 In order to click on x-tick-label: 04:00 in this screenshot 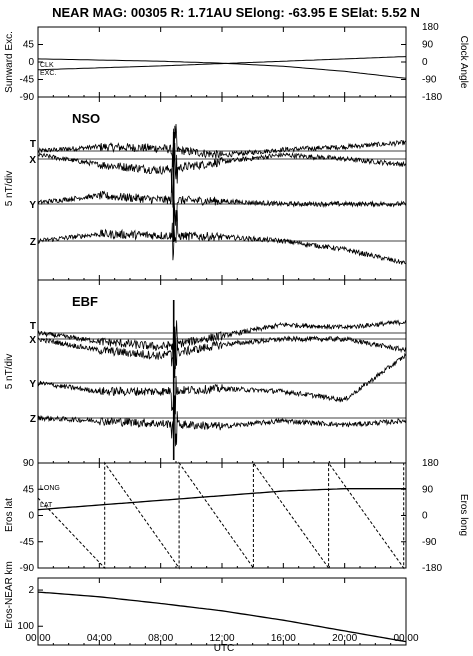, I will do `click(99, 638)`.